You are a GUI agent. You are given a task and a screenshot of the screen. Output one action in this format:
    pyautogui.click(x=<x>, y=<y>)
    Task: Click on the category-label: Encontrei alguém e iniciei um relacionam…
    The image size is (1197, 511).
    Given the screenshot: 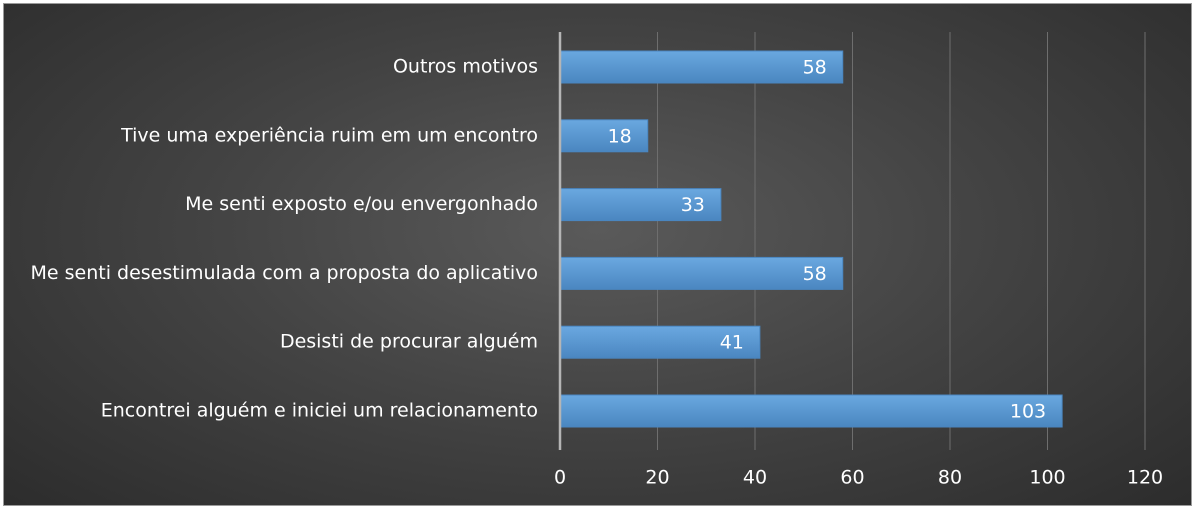 What is the action you would take?
    pyautogui.click(x=319, y=411)
    